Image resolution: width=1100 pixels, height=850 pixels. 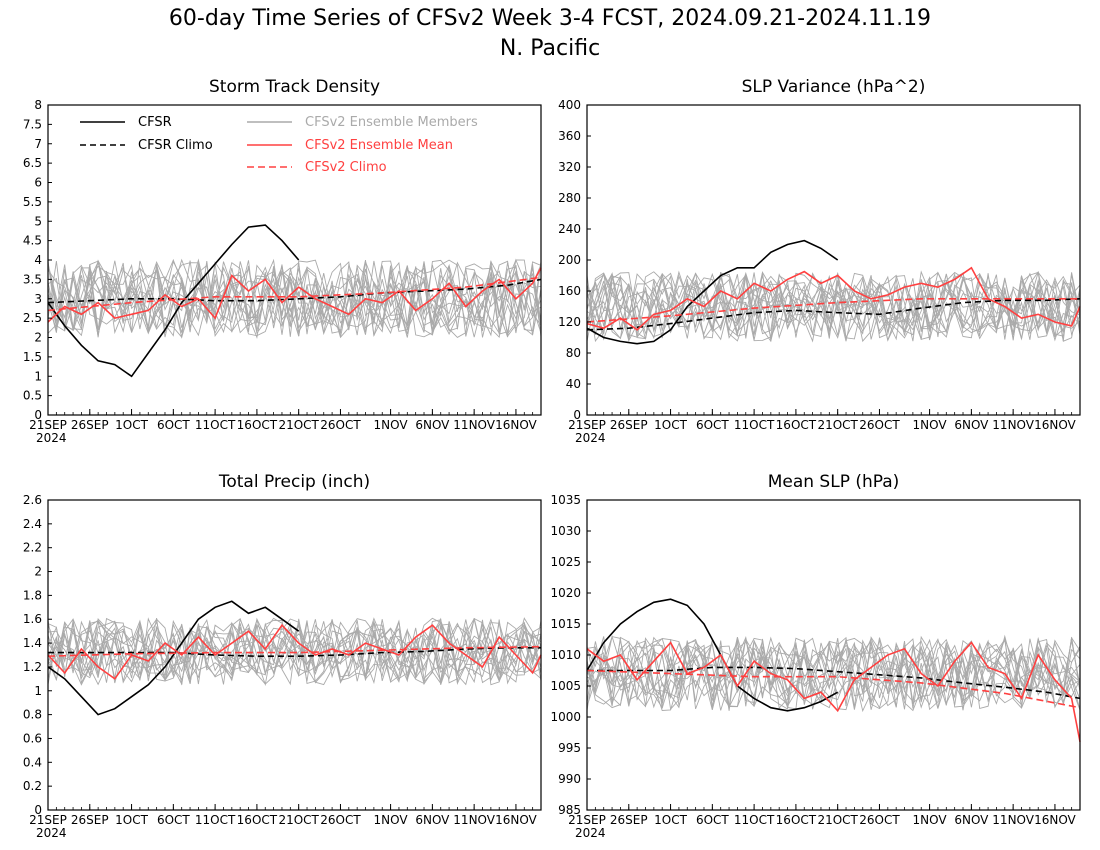 I want to click on y-tick-label: 1.8, so click(x=32, y=595).